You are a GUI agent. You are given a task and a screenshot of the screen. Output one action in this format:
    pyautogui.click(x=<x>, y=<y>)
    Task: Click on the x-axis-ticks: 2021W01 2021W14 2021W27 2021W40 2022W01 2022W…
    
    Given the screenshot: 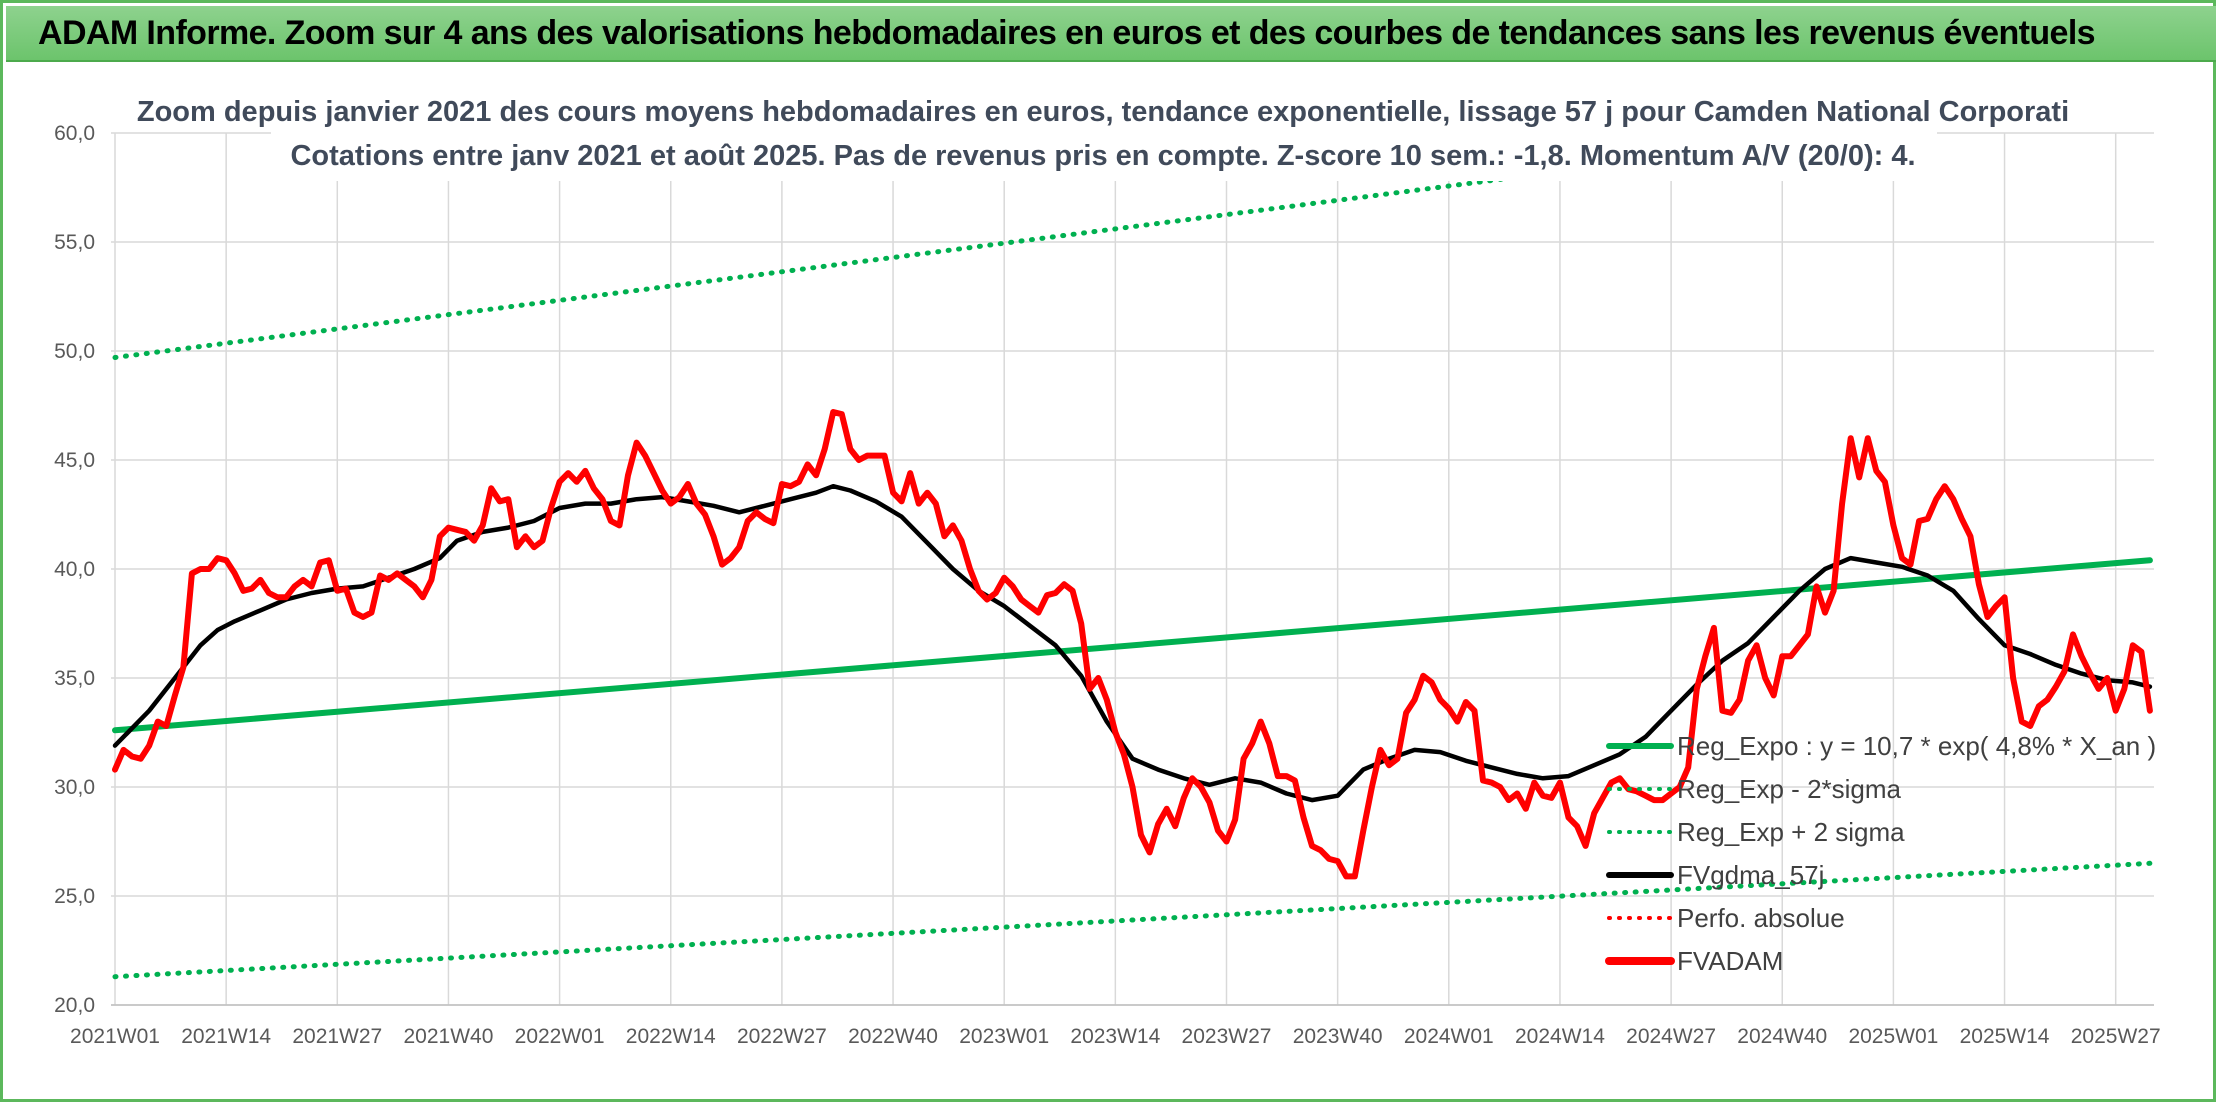 What is the action you would take?
    pyautogui.click(x=1115, y=1036)
    